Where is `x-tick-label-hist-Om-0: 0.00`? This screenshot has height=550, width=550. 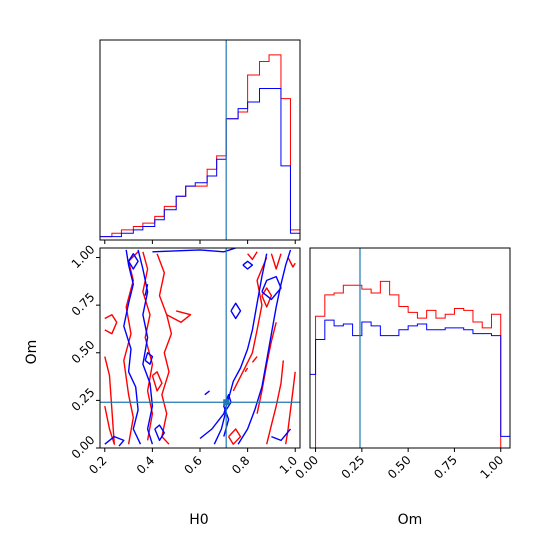
x-tick-label-hist-Om-0: 0.00 is located at coordinates (306, 467).